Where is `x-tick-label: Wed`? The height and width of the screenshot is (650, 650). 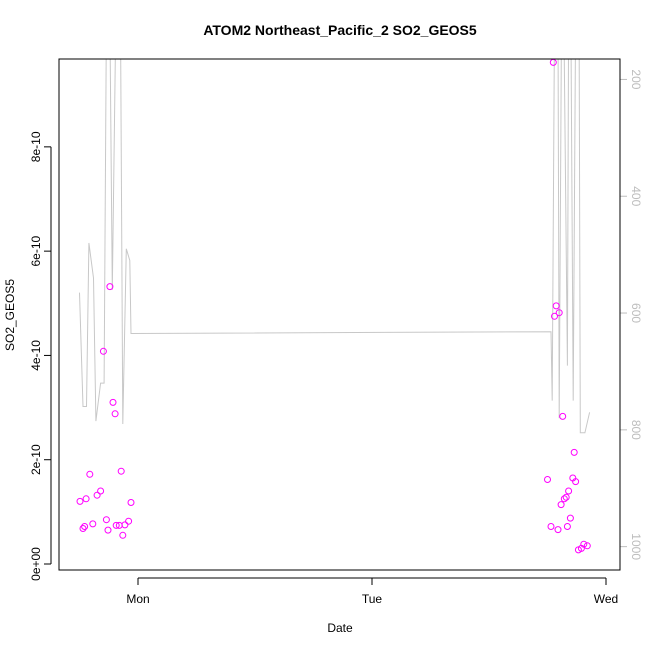
x-tick-label: Wed is located at coordinates (606, 599).